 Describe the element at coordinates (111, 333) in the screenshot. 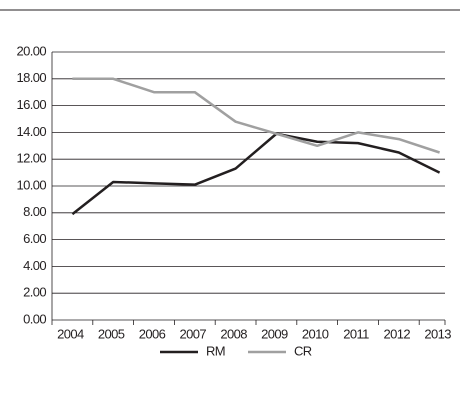

I see `x-tick-label: 2005` at that location.